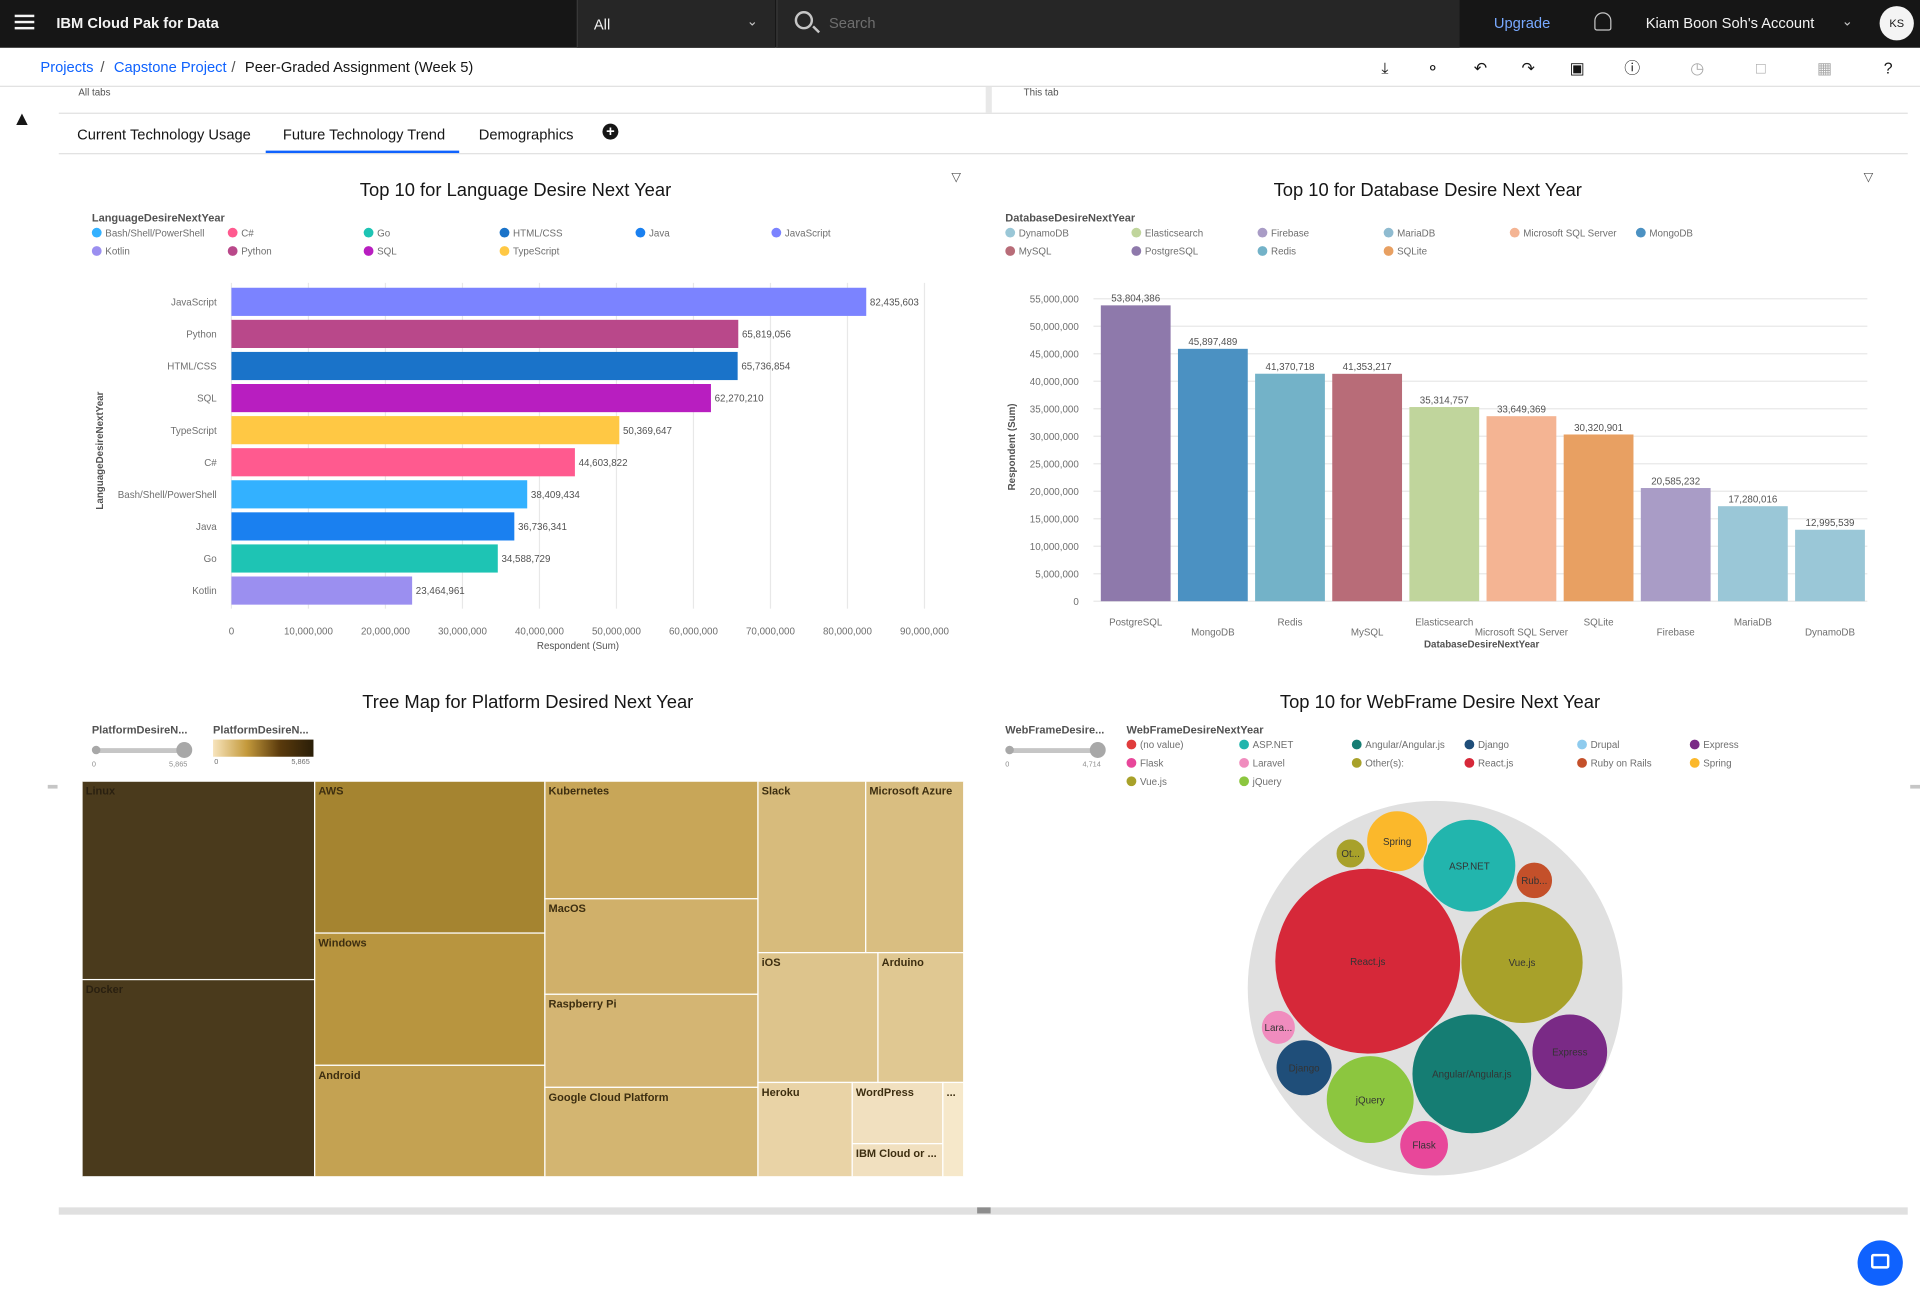 The image size is (1920, 1294). Describe the element at coordinates (1260, 781) in the screenshot. I see `legend-item: jQuery` at that location.